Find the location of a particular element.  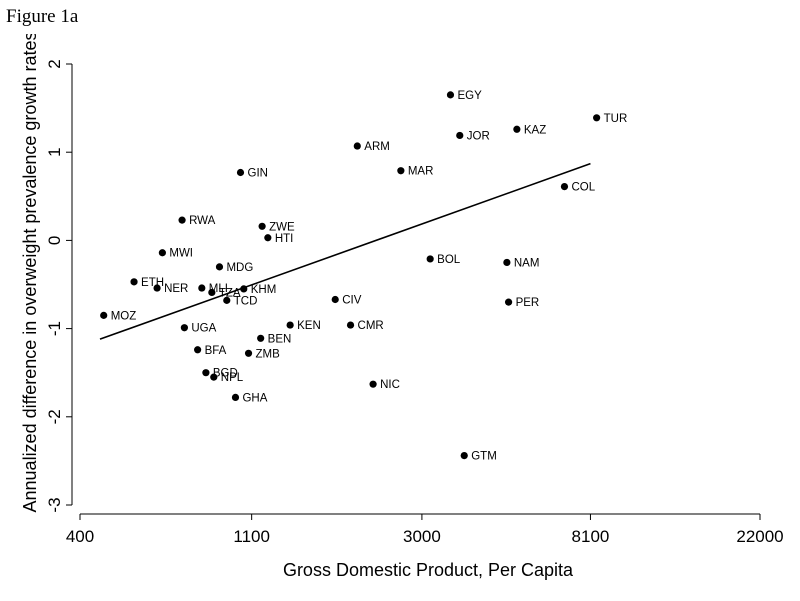

y-tick-label: -2 is located at coordinates (54, 416).